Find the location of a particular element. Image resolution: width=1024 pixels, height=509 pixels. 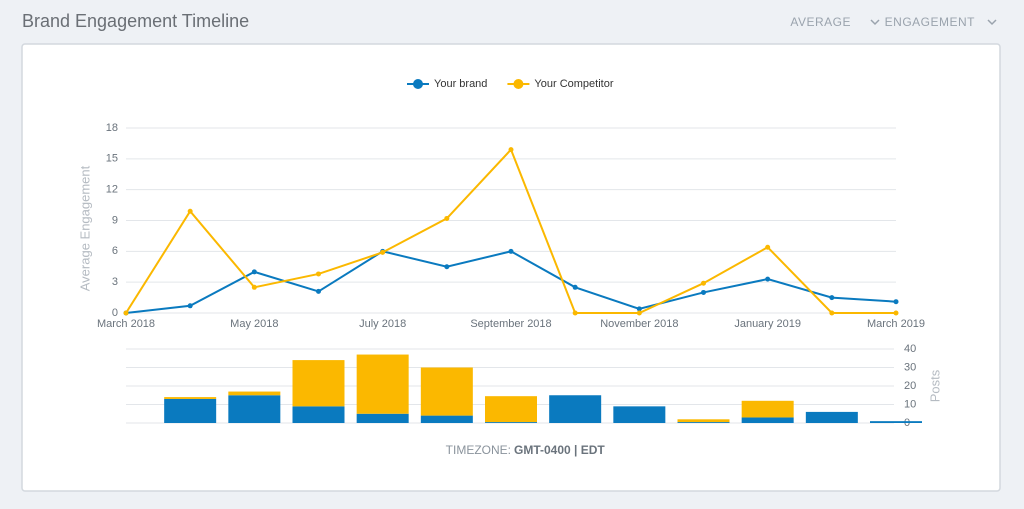

x-tick-label: March 2018 is located at coordinates (126, 324).